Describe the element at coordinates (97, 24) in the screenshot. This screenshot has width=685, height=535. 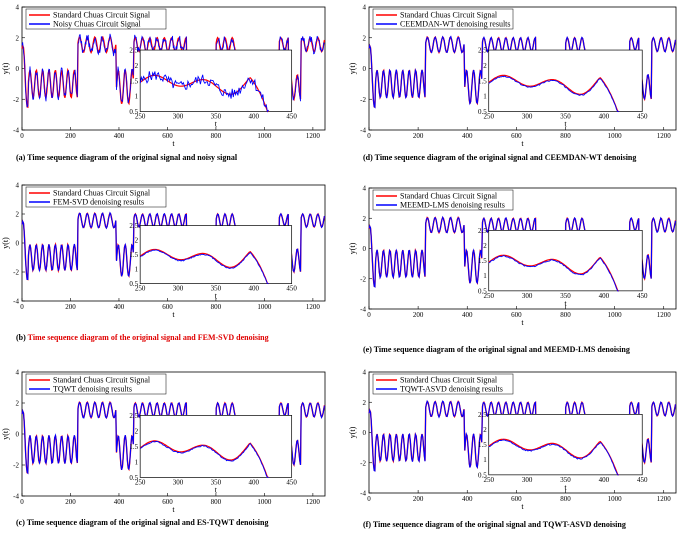
I see `legend-label-denoised: Noisy Chuas Circuit Signal` at that location.